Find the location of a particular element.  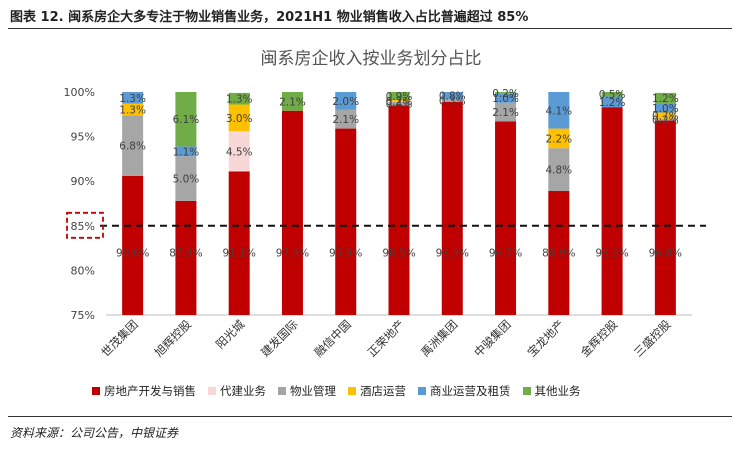

x-tick-label: 中骏集团 is located at coordinates (492, 338).